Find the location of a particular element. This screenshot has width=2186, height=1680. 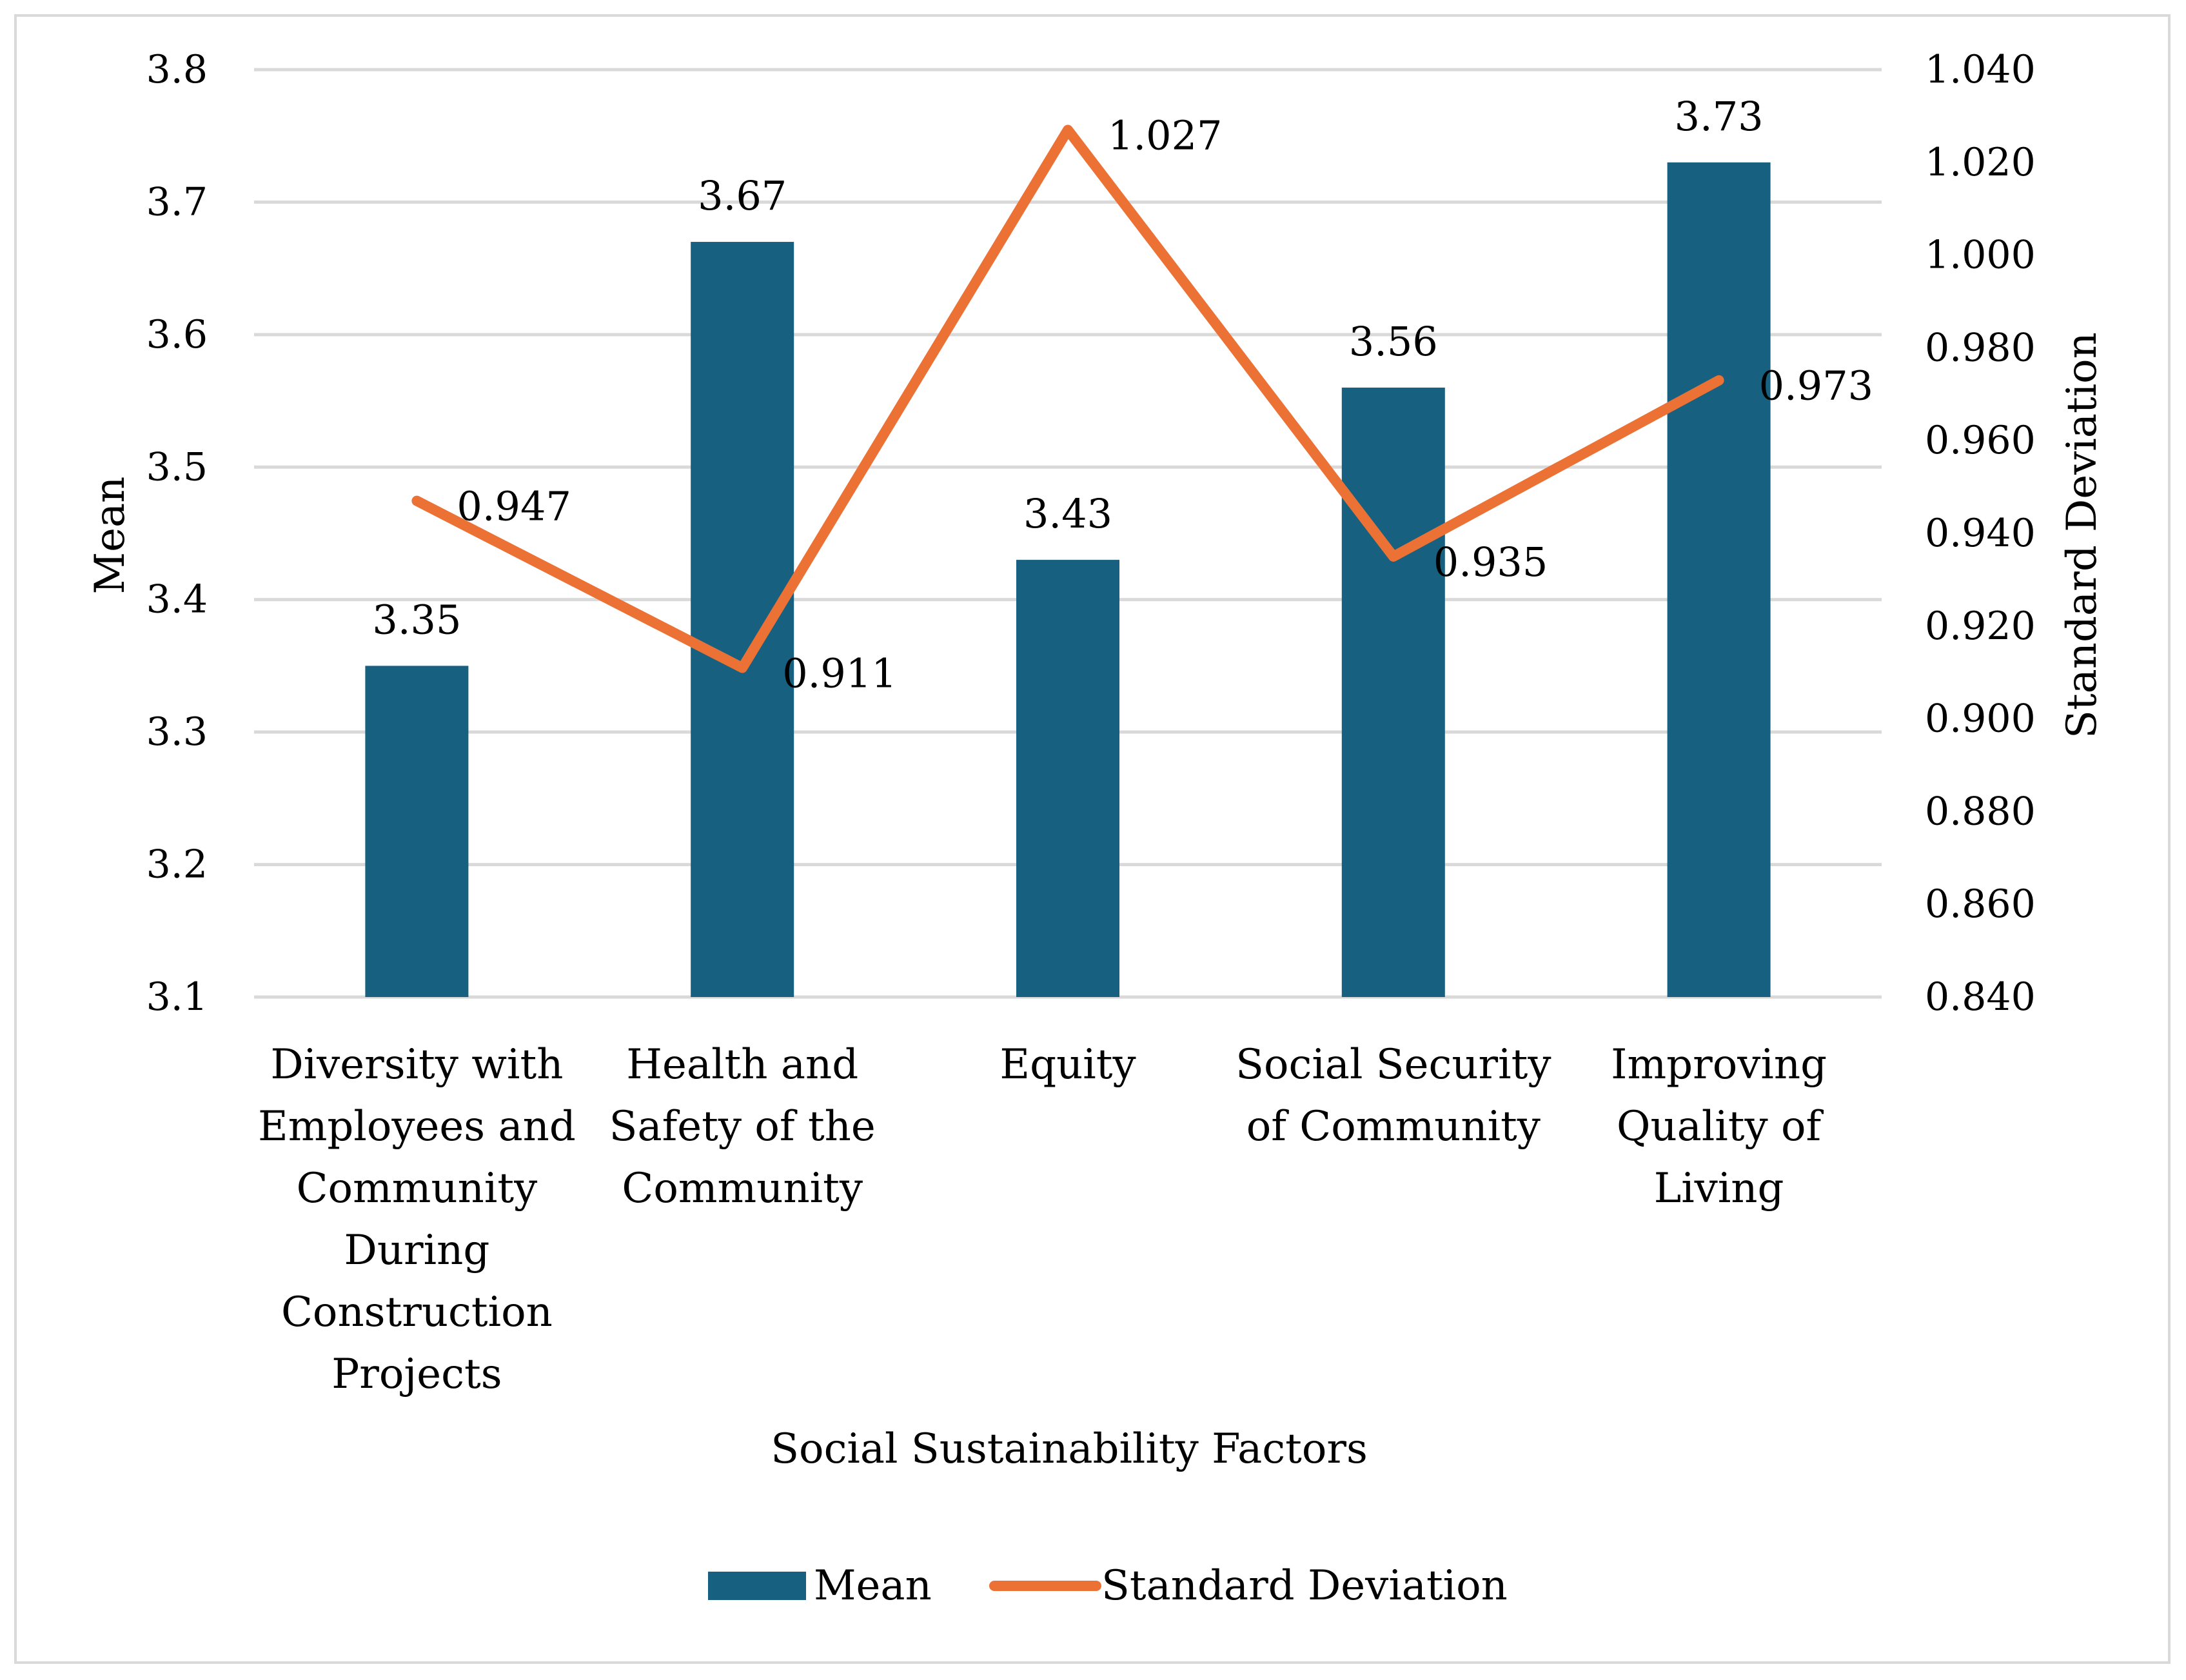

mean-data-label: 3.56 is located at coordinates (1394, 342).